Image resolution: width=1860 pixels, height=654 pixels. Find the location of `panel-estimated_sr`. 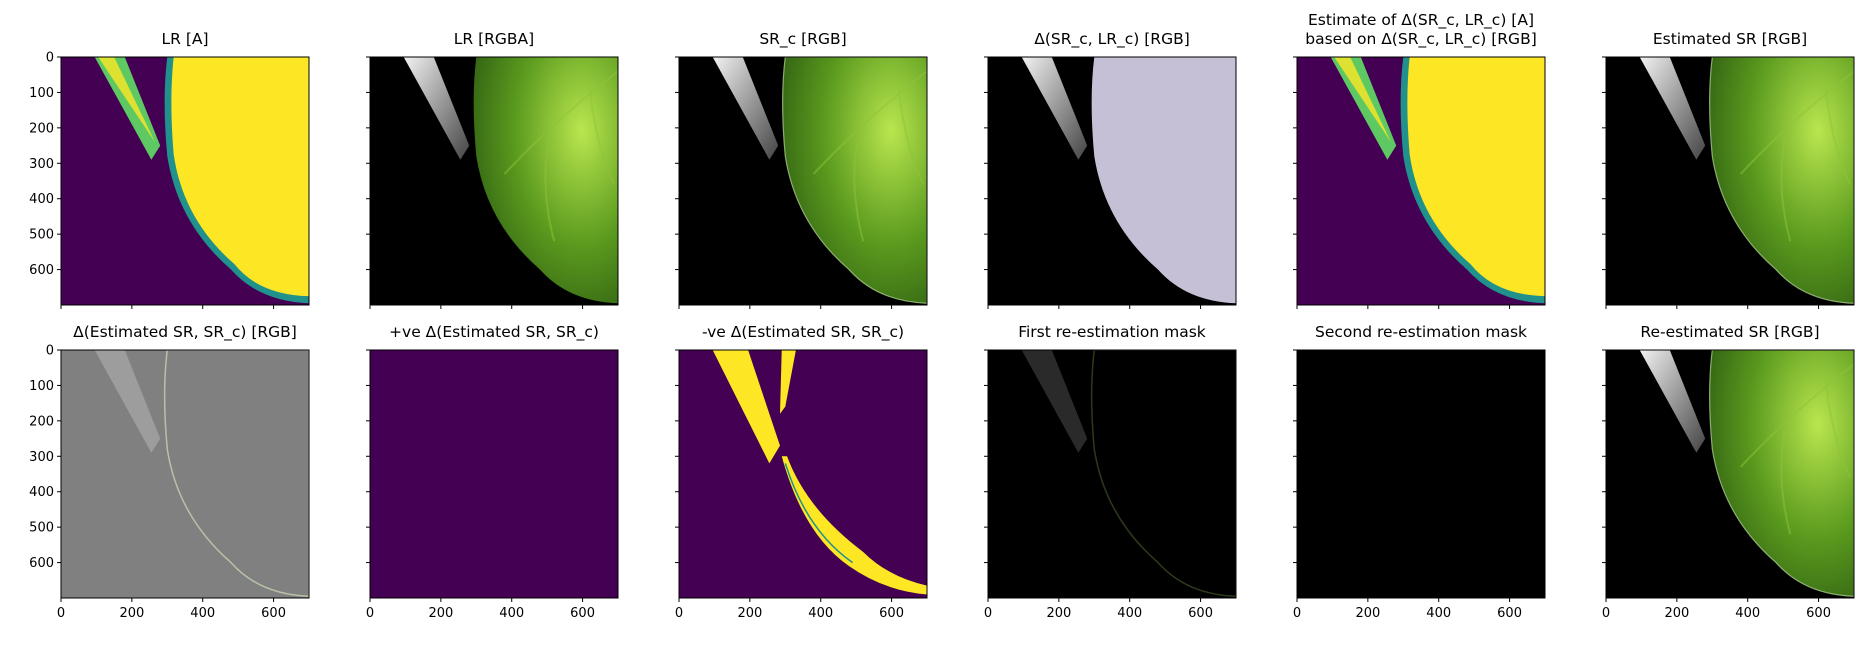

panel-estimated_sr is located at coordinates (1728, 182).